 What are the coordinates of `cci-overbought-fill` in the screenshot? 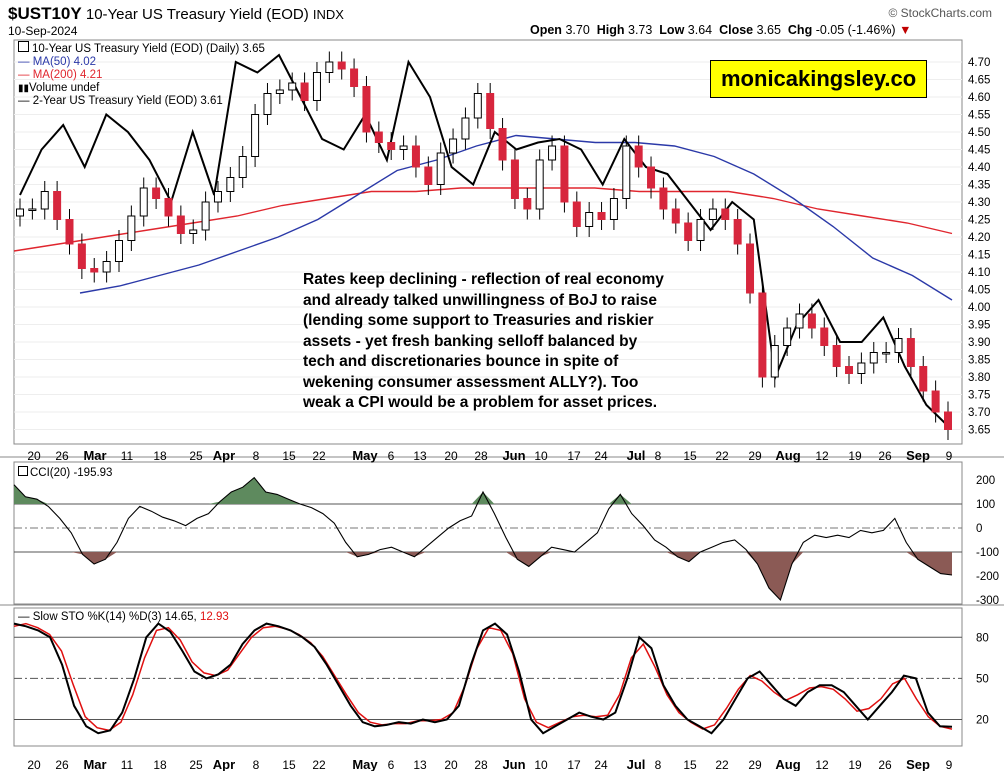 It's located at (483, 490).